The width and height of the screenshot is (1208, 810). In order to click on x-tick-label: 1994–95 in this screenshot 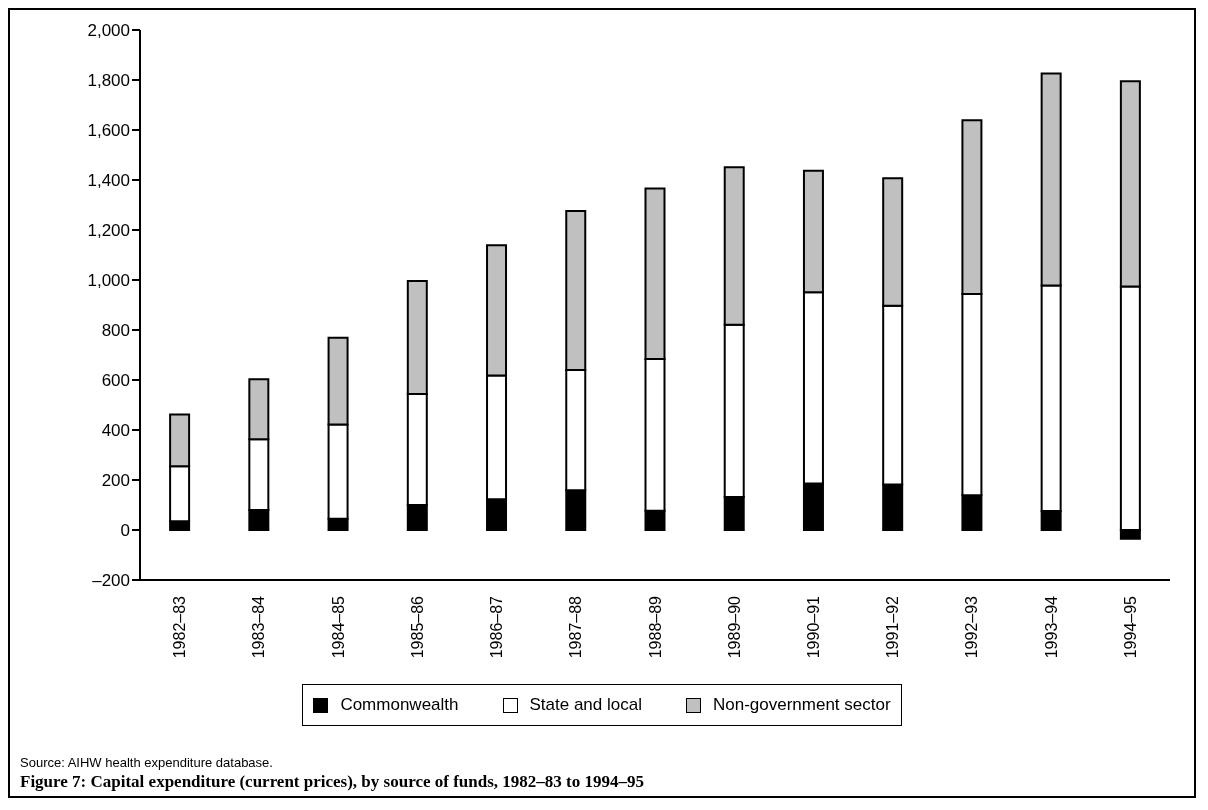, I will do `click(1130, 627)`.